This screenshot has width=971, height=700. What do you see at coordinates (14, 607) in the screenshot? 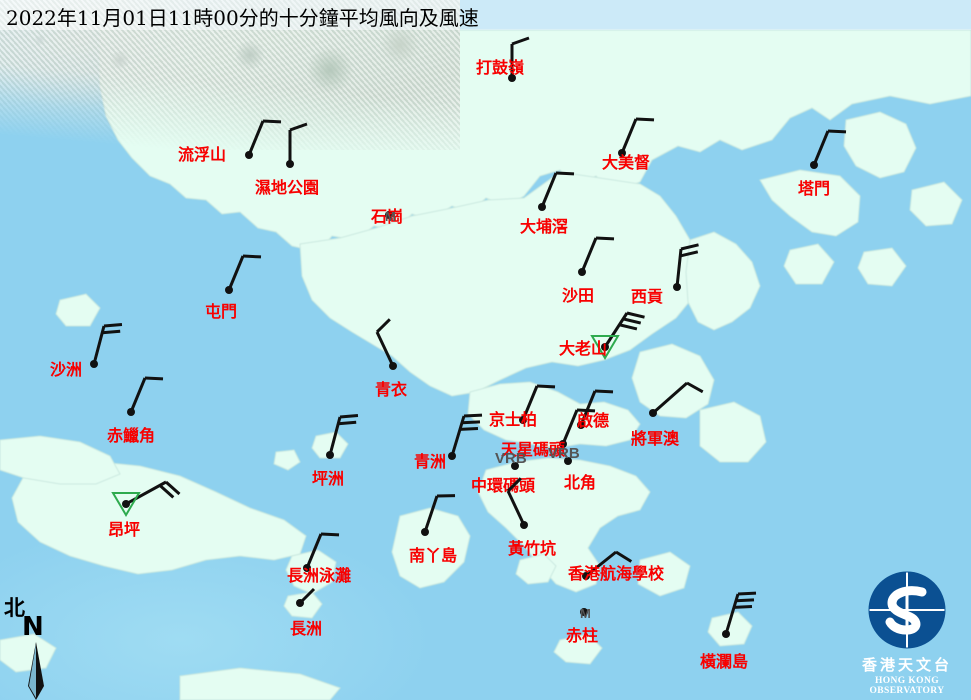
I see `compass-north-chinese: 北` at bounding box center [14, 607].